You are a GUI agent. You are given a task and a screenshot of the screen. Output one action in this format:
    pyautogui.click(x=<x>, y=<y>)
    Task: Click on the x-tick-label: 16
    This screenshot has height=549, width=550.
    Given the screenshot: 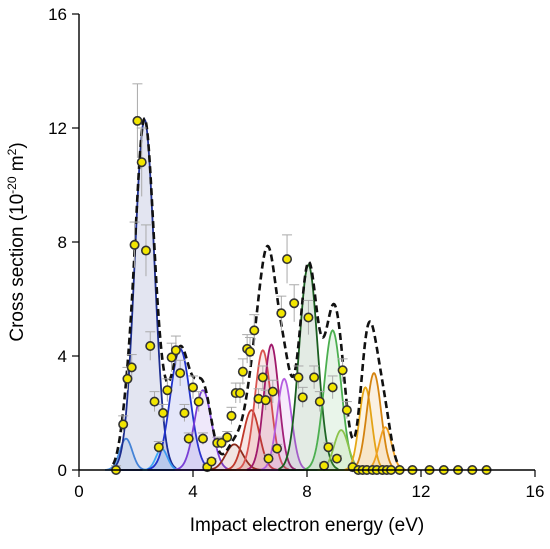 What is the action you would take?
    pyautogui.click(x=535, y=491)
    